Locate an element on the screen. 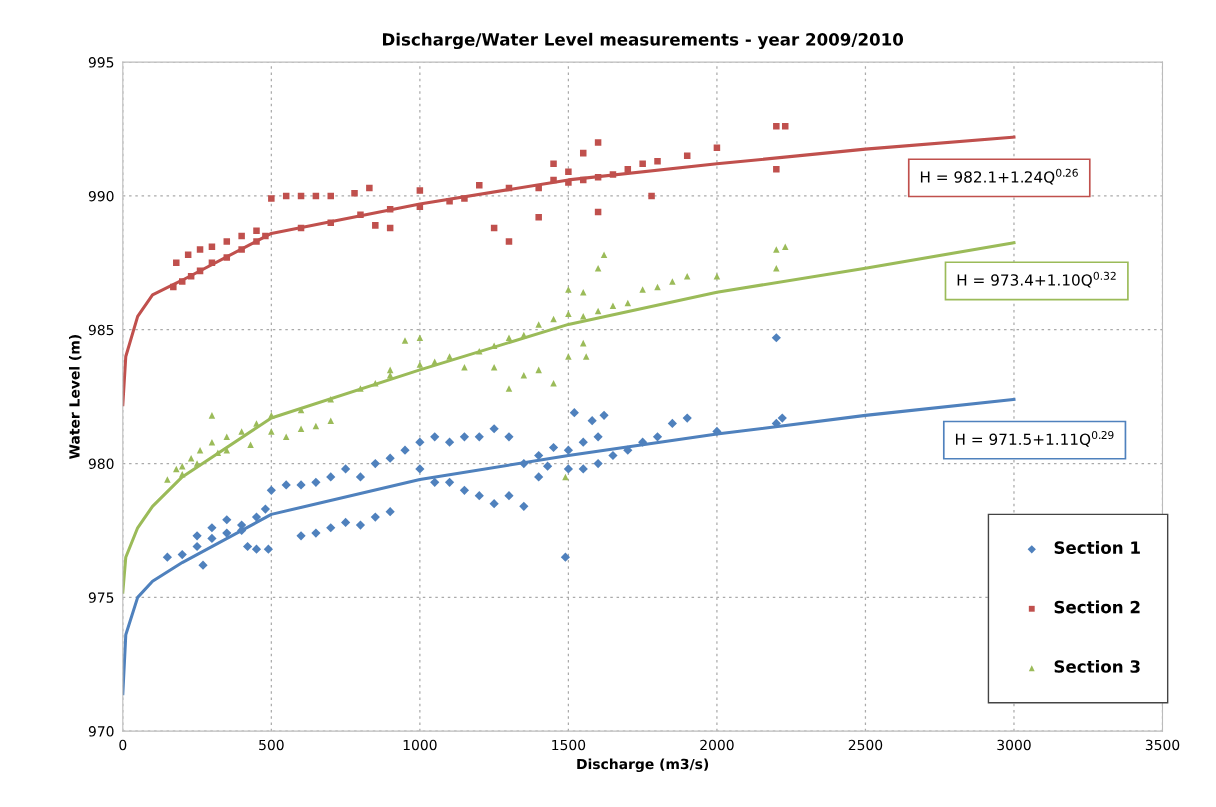 This screenshot has width=1216, height=807. legend-label: Section 1 is located at coordinates (1097, 547).